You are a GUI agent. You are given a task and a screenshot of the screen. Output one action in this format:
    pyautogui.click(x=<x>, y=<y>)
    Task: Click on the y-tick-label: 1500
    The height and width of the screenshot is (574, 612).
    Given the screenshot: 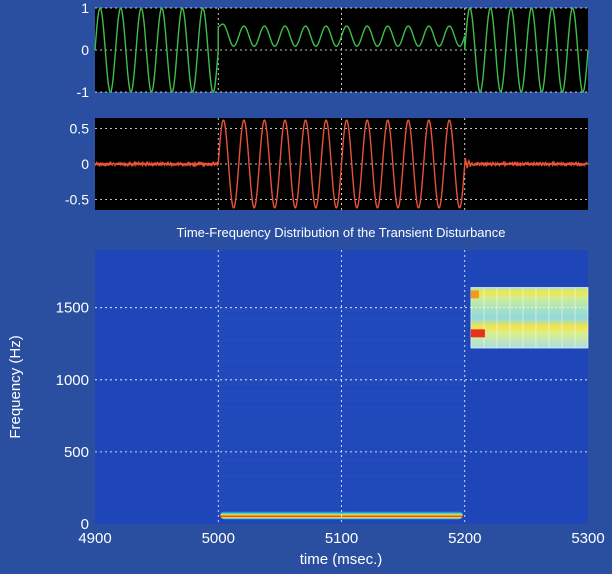 What is the action you would take?
    pyautogui.click(x=72, y=308)
    